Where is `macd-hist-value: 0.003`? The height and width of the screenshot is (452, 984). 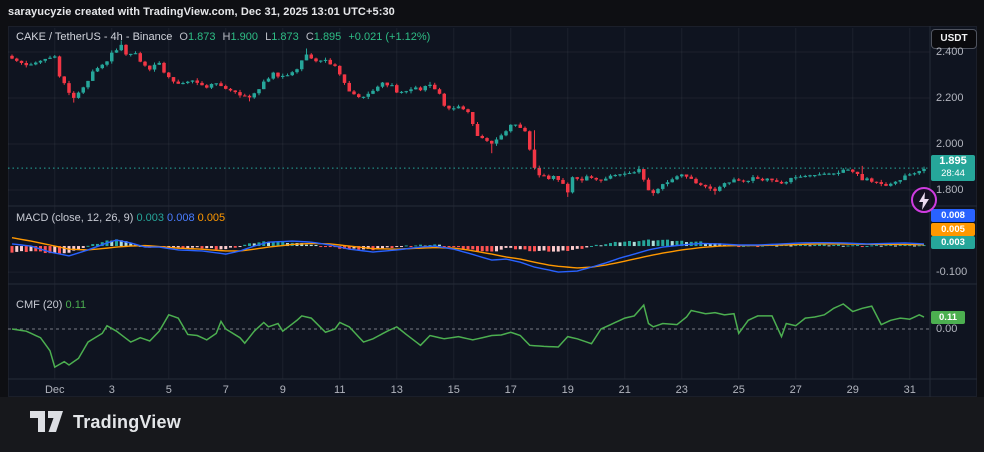
macd-hist-value: 0.003 is located at coordinates (150, 218).